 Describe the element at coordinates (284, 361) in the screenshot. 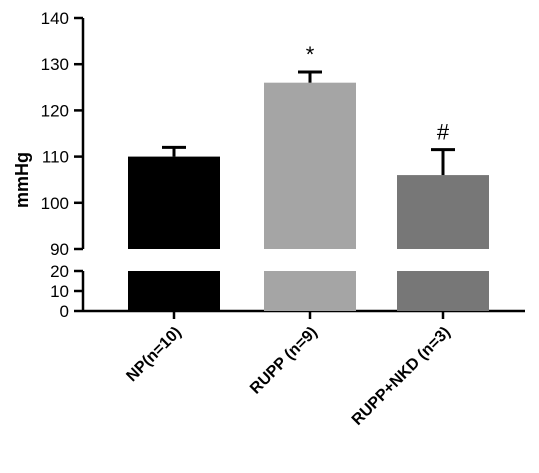

I see `category-label: RUPP (n=9)` at that location.